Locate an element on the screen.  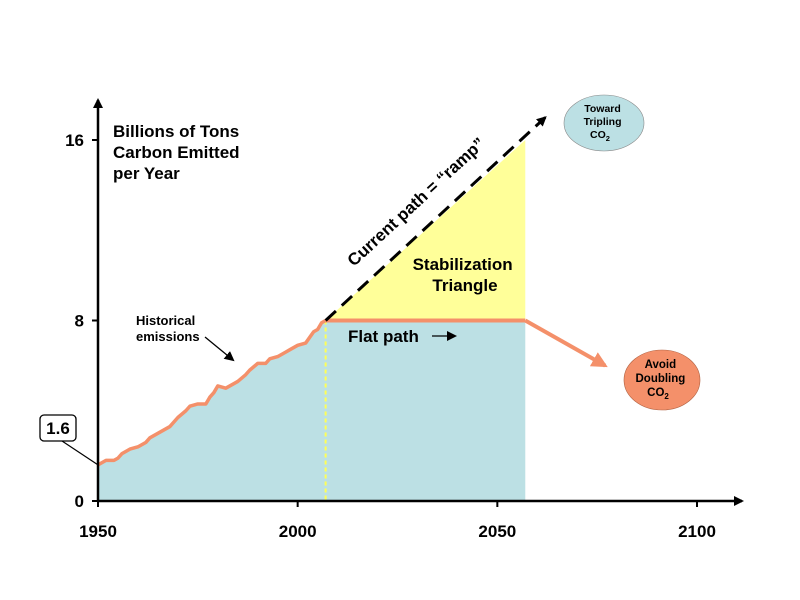
start-value-label: 1.6 is located at coordinates (58, 428).